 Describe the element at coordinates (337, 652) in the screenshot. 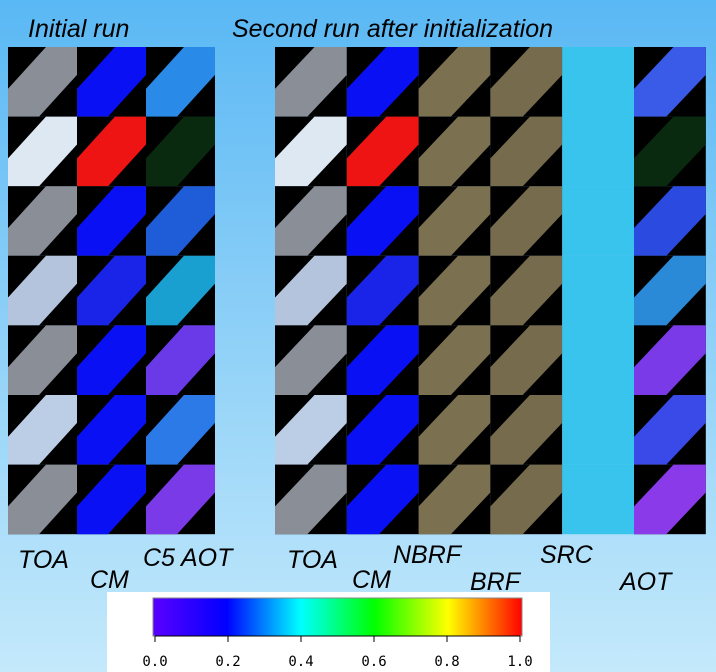

I see `colorbar-axis: 0.0 0.2 0.4 0.6 0.8 1.0` at that location.